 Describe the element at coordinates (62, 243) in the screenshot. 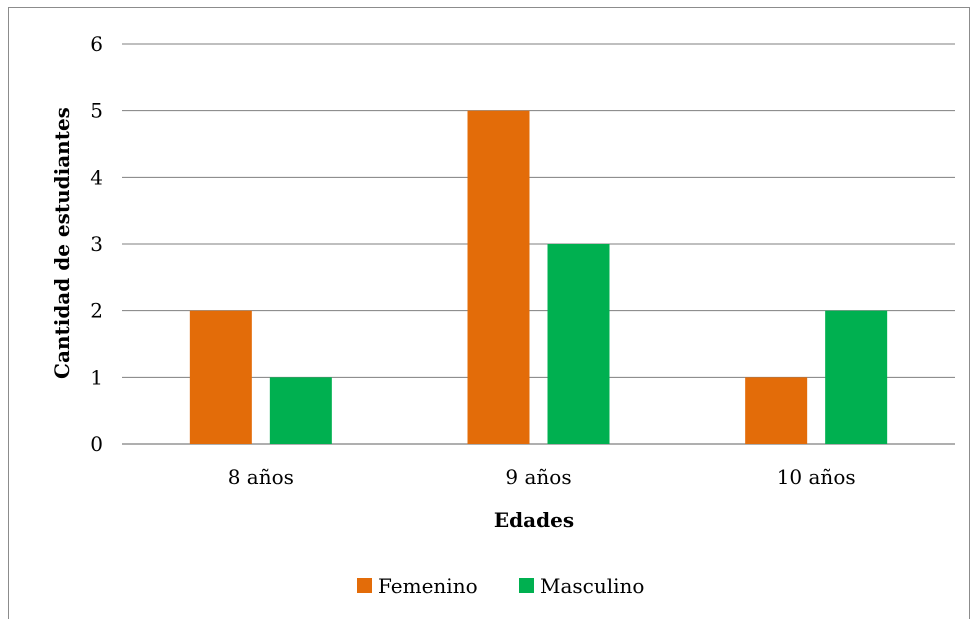

I see `y-axis-title: Cantidad de estudiantes` at that location.